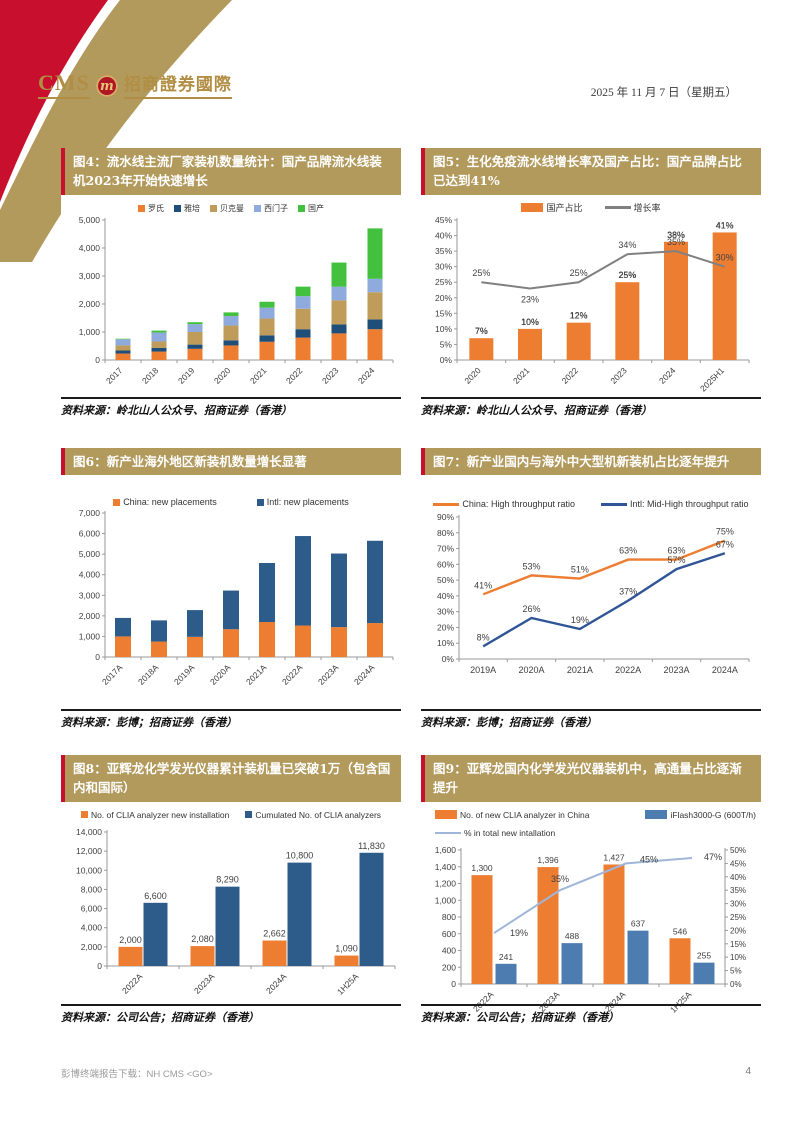  I want to click on svg-text: 6,600, so click(155, 896).